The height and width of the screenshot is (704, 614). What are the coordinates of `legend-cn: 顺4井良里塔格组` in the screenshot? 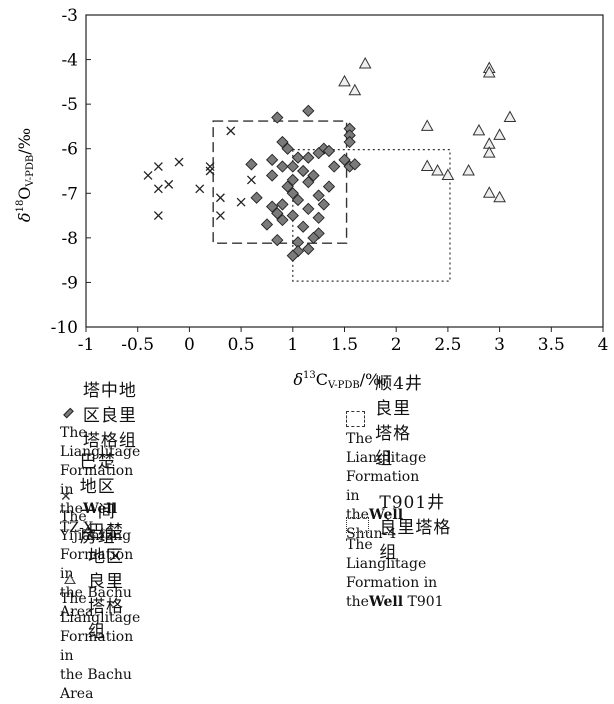 It's located at (399, 421).